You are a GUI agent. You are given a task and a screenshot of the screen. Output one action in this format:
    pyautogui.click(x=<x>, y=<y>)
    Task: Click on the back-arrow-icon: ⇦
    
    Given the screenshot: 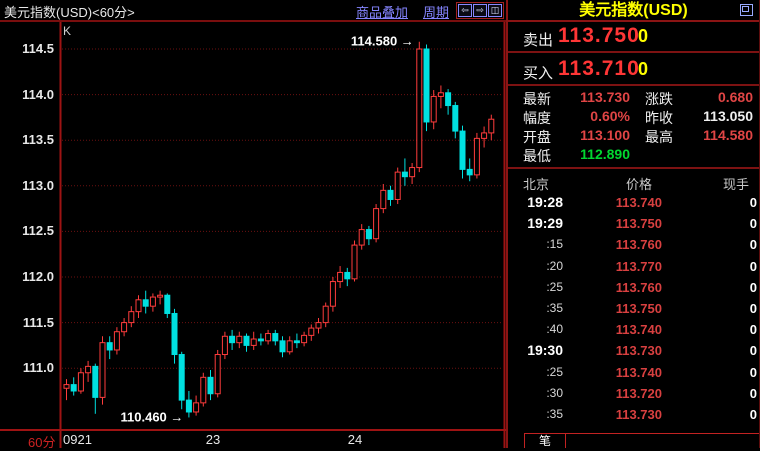 What is the action you would take?
    pyautogui.click(x=465, y=10)
    